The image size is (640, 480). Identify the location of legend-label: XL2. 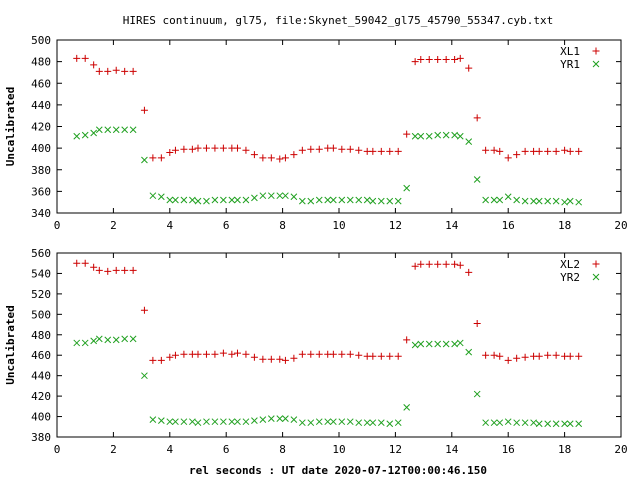
(570, 264).